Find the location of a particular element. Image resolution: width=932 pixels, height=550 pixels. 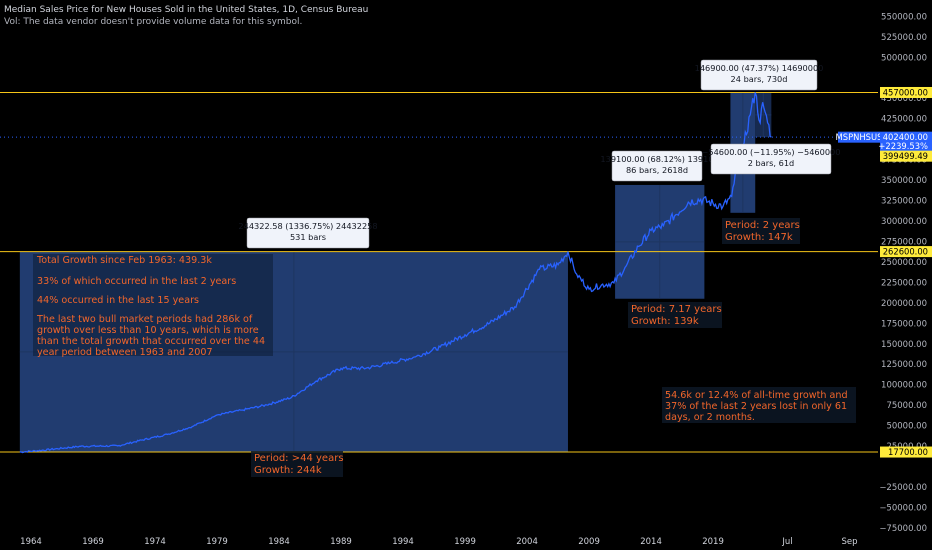

measure-tooltip-line: 244322.58 (1336.75%) 24432258 is located at coordinates (307, 226).